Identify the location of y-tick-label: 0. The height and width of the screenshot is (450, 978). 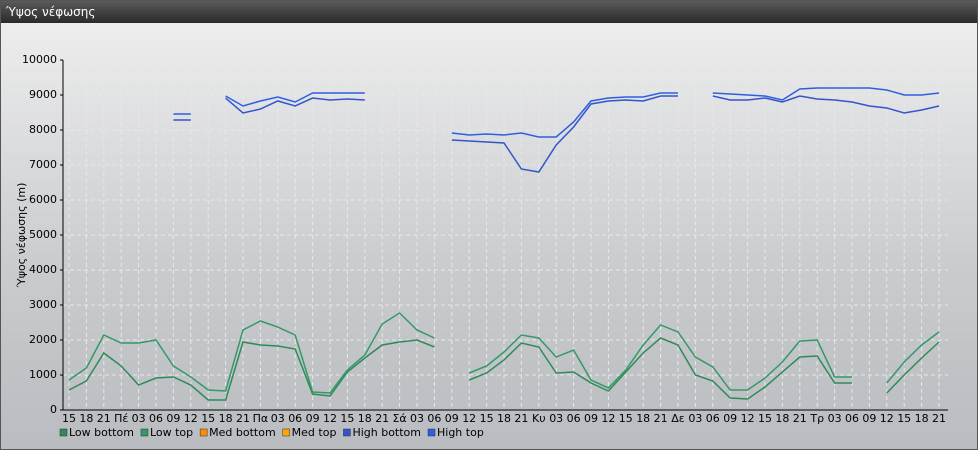
(53, 409).